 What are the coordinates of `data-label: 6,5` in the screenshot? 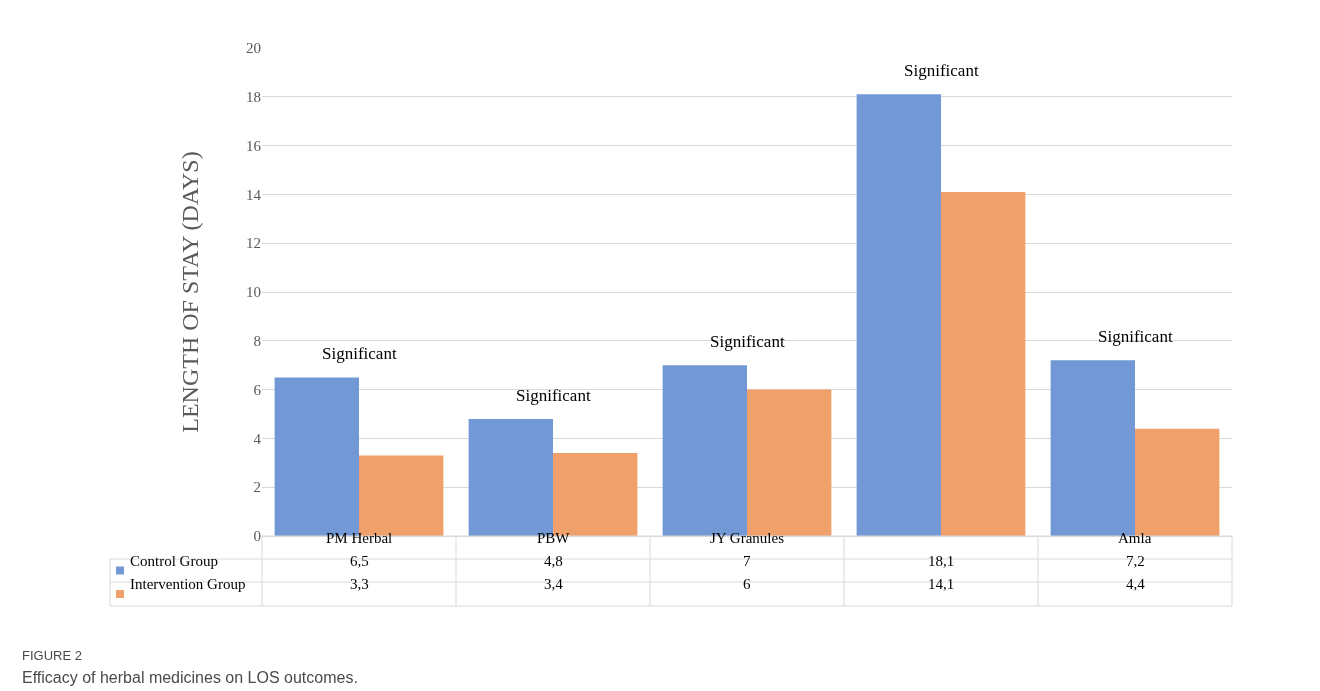 It's located at (359, 561).